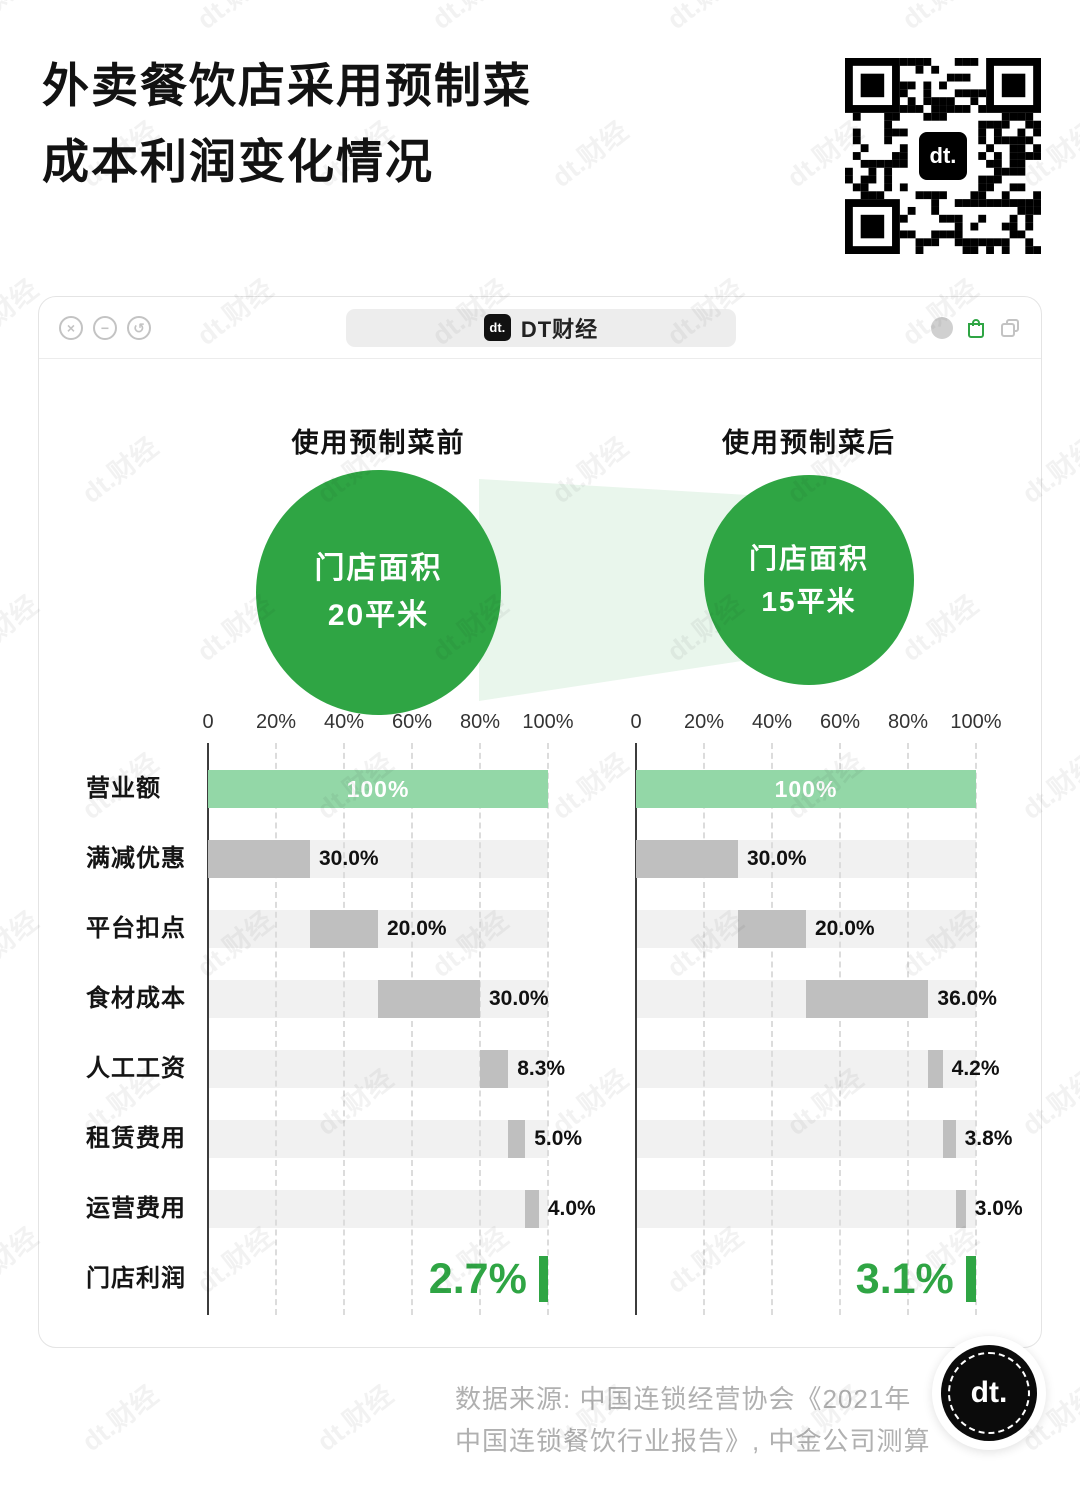 This screenshot has height=1497, width=1080. I want to click on refresh-icon: ↺, so click(139, 327).